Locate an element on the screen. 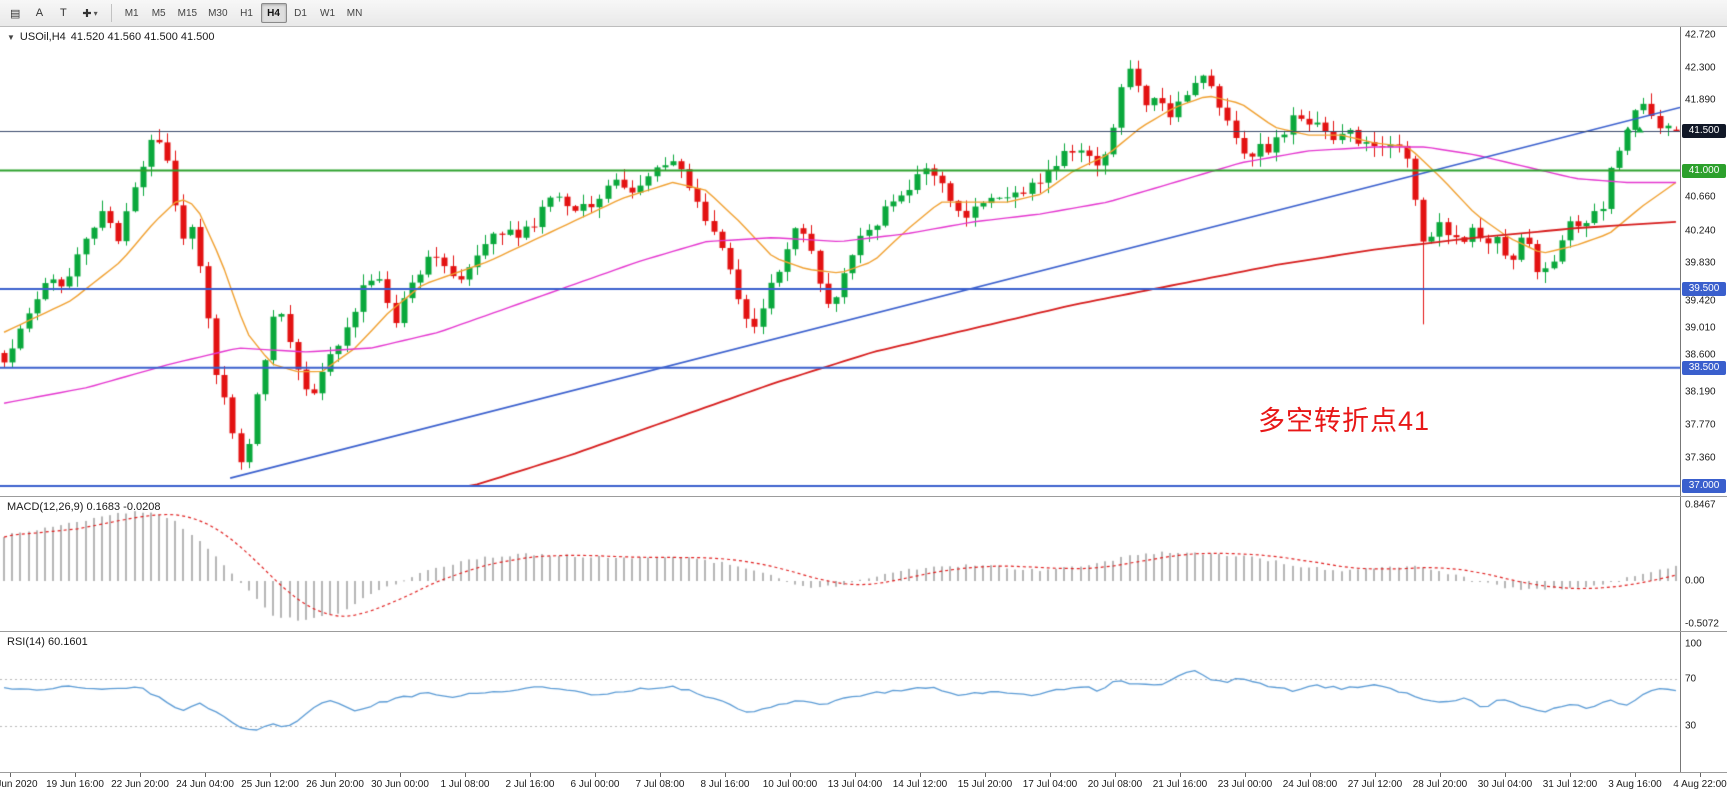  chevron-down-icon: ▾ is located at coordinates (95, 13).